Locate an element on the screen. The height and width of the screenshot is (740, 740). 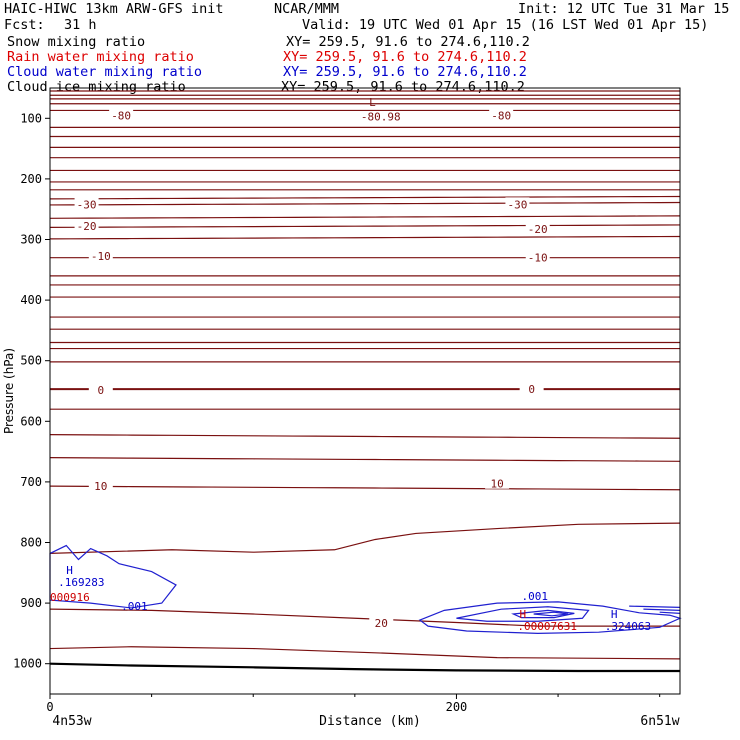
organization-label: NCAR/MMM is located at coordinates (307, 9).